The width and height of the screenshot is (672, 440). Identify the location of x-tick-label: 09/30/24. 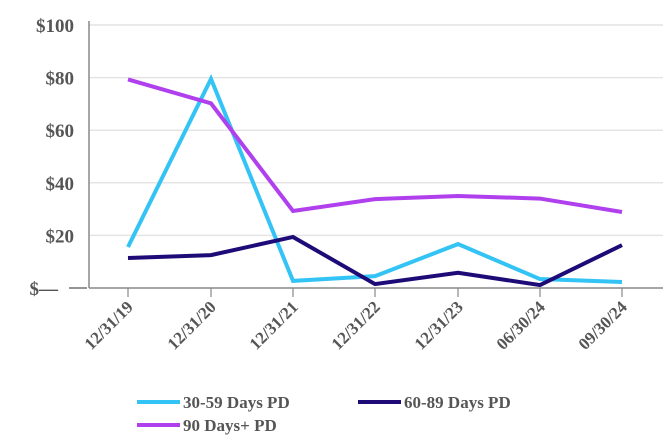
(603, 325).